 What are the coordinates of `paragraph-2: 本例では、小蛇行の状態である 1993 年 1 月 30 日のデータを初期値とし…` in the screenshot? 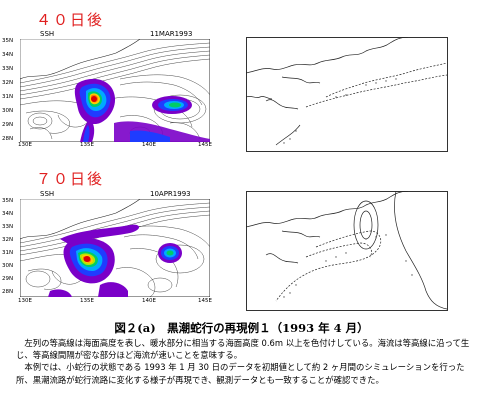 It's located at (240, 373).